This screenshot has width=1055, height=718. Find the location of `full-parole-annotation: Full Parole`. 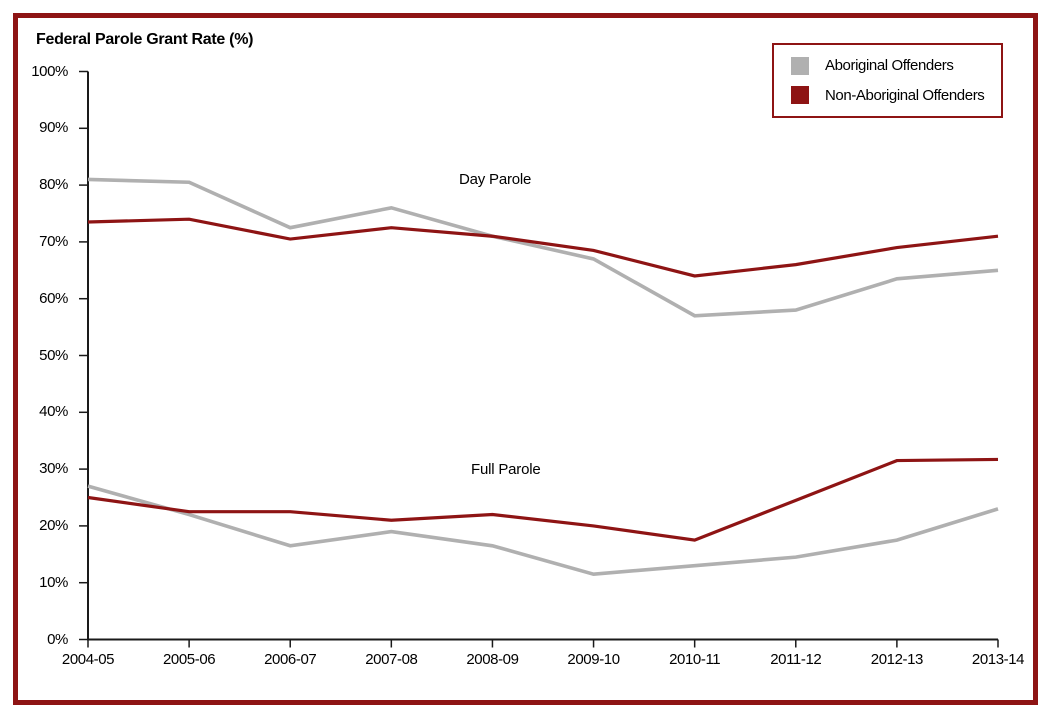

full-parole-annotation: Full Parole is located at coordinates (506, 469).